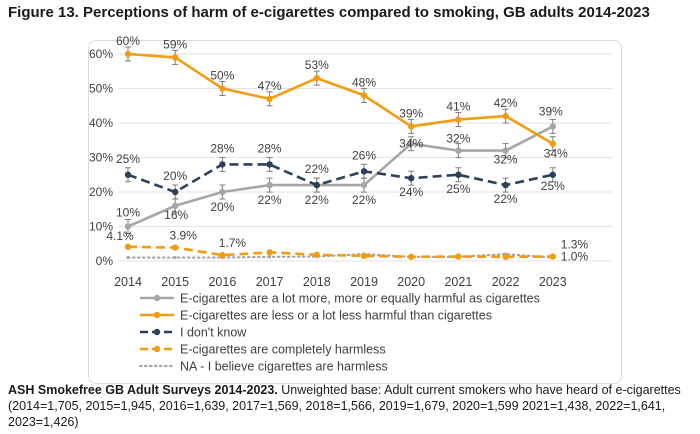  What do you see at coordinates (101, 54) in the screenshot?
I see `y-tick-label: 60%` at bounding box center [101, 54].